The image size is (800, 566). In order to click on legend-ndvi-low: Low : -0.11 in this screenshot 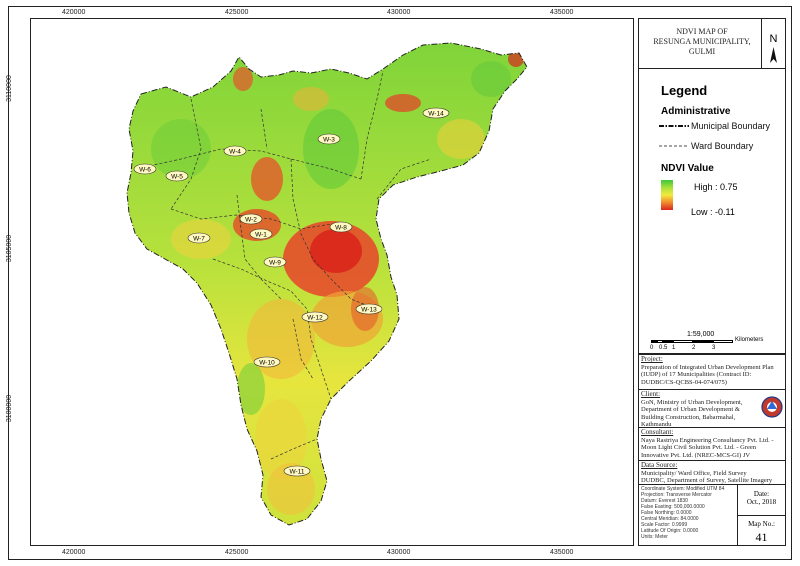, I will do `click(713, 212)`.